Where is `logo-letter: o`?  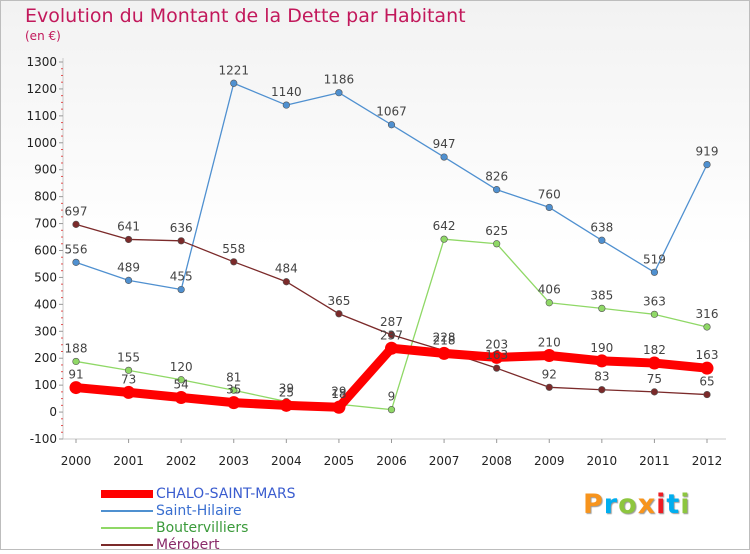
logo-letter: o is located at coordinates (628, 504).